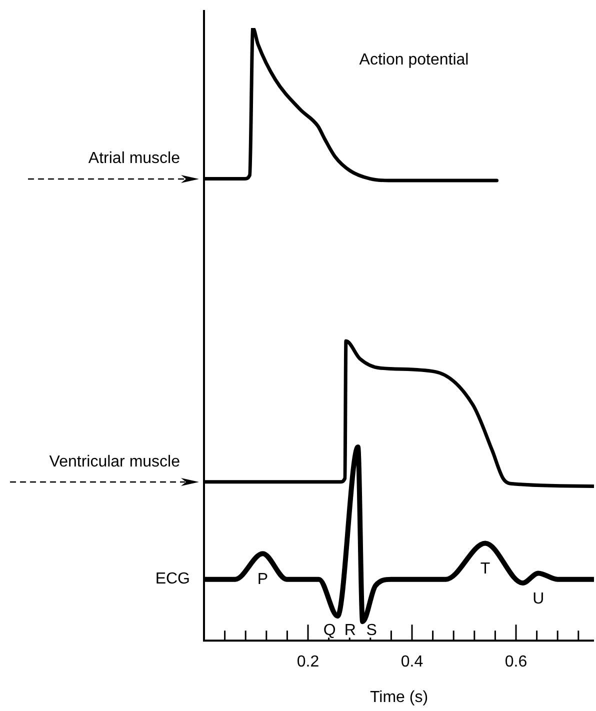 The image size is (596, 711). Describe the element at coordinates (114, 461) in the screenshot. I see `series-label: Ventricular muscle` at that location.